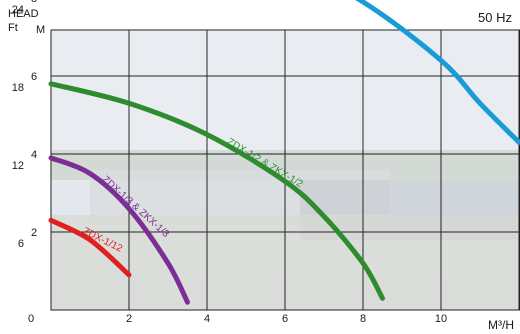  What do you see at coordinates (285, 319) in the screenshot?
I see `x-tick-label: 6` at bounding box center [285, 319].